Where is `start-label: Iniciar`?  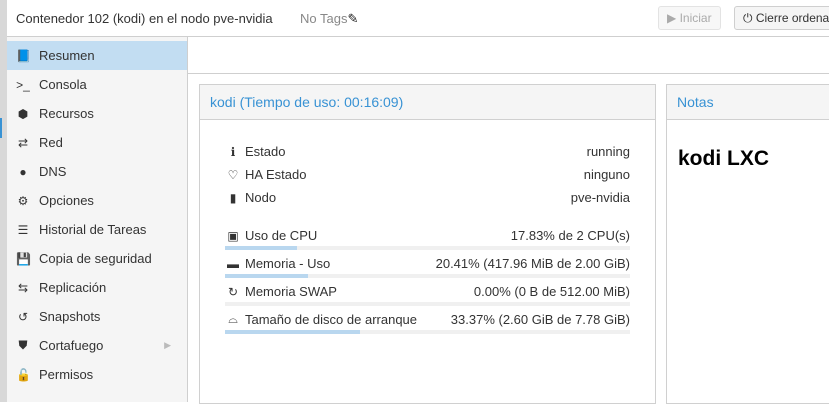
start-label: Iniciar is located at coordinates (695, 18).